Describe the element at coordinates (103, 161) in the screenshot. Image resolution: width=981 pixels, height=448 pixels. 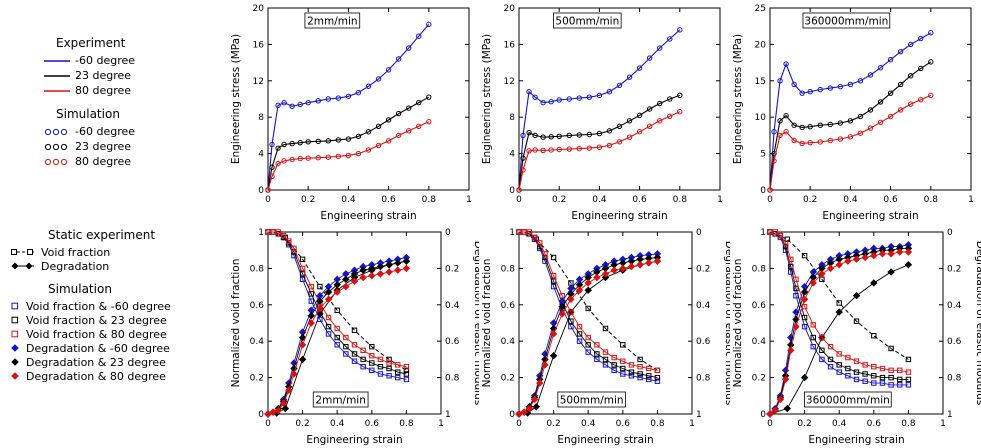
I see `legend-item-label: 80 degree` at that location.